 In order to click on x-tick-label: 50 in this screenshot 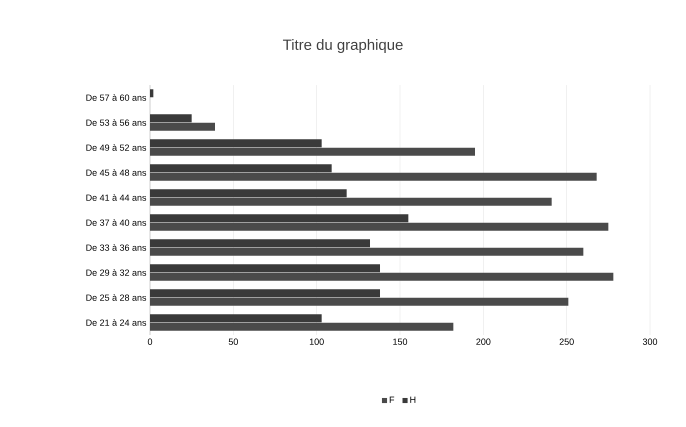, I will do `click(233, 341)`.